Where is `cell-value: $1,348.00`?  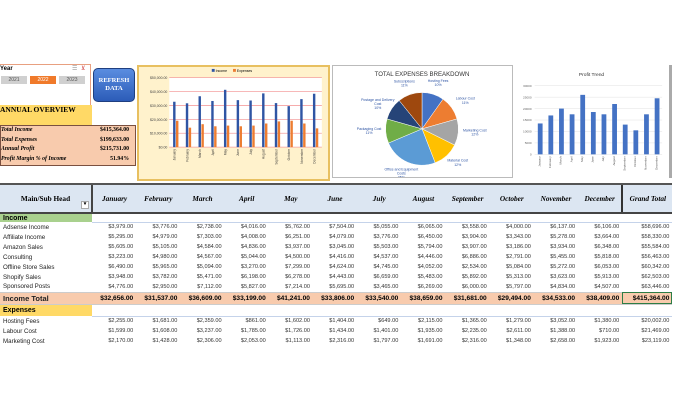
cell-value: $1,348.00 is located at coordinates (518, 341).